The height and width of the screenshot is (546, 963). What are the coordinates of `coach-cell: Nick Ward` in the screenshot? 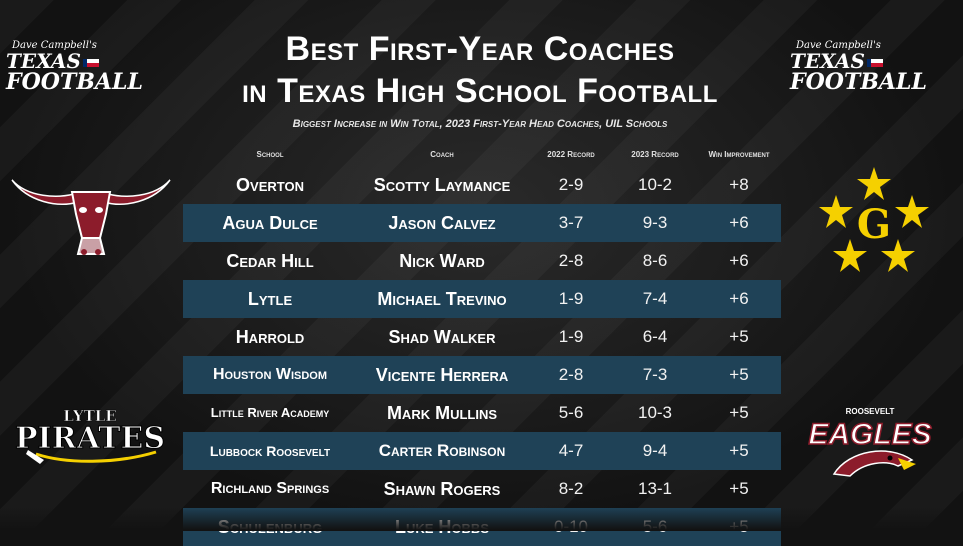 It's located at (442, 261).